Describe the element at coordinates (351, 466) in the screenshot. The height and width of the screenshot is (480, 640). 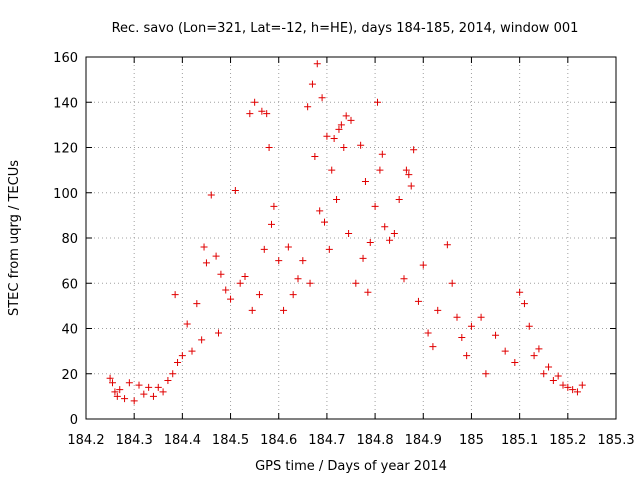
I see `x-axis-label: GPS time / Days of year 2014` at that location.